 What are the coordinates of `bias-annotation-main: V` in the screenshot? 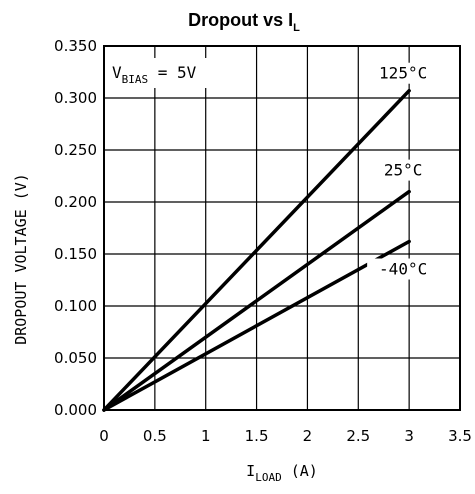 It's located at (117, 72).